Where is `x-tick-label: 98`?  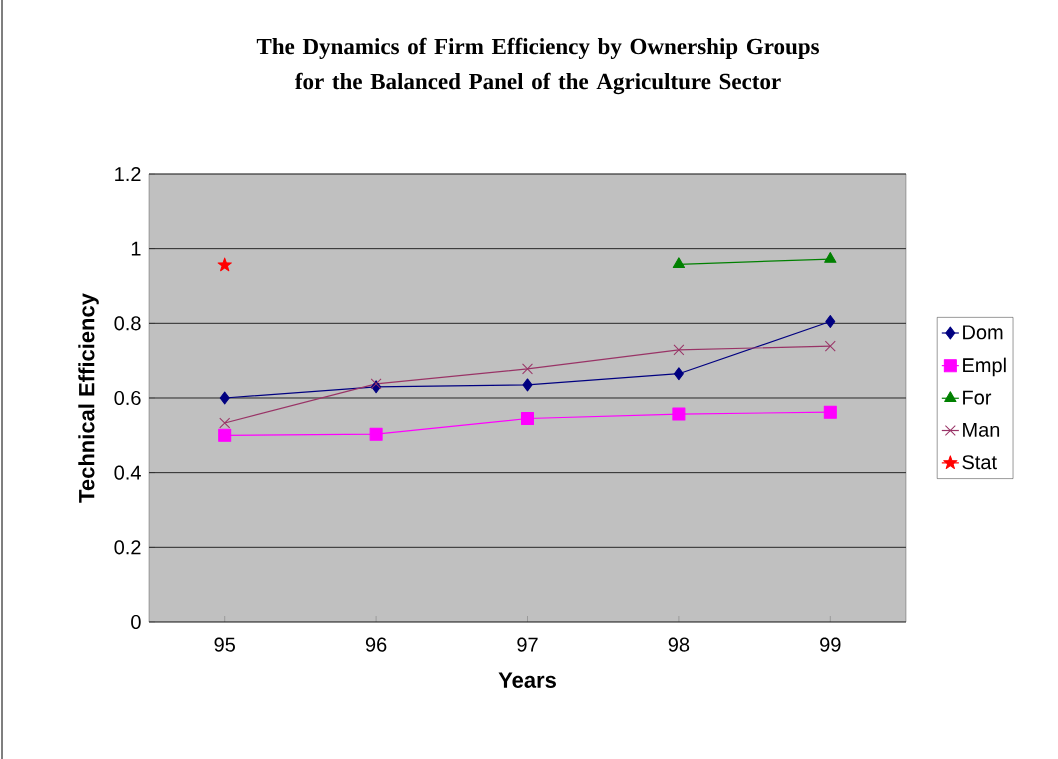
x-tick-label: 98 is located at coordinates (679, 644).